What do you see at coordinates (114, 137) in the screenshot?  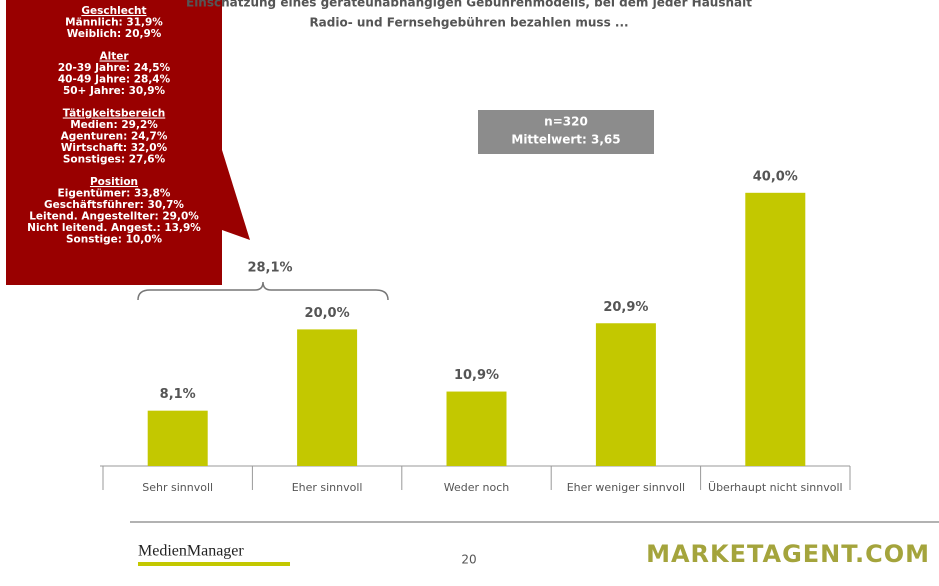 I see `callout-line: Agenturen: 24,7%` at bounding box center [114, 137].